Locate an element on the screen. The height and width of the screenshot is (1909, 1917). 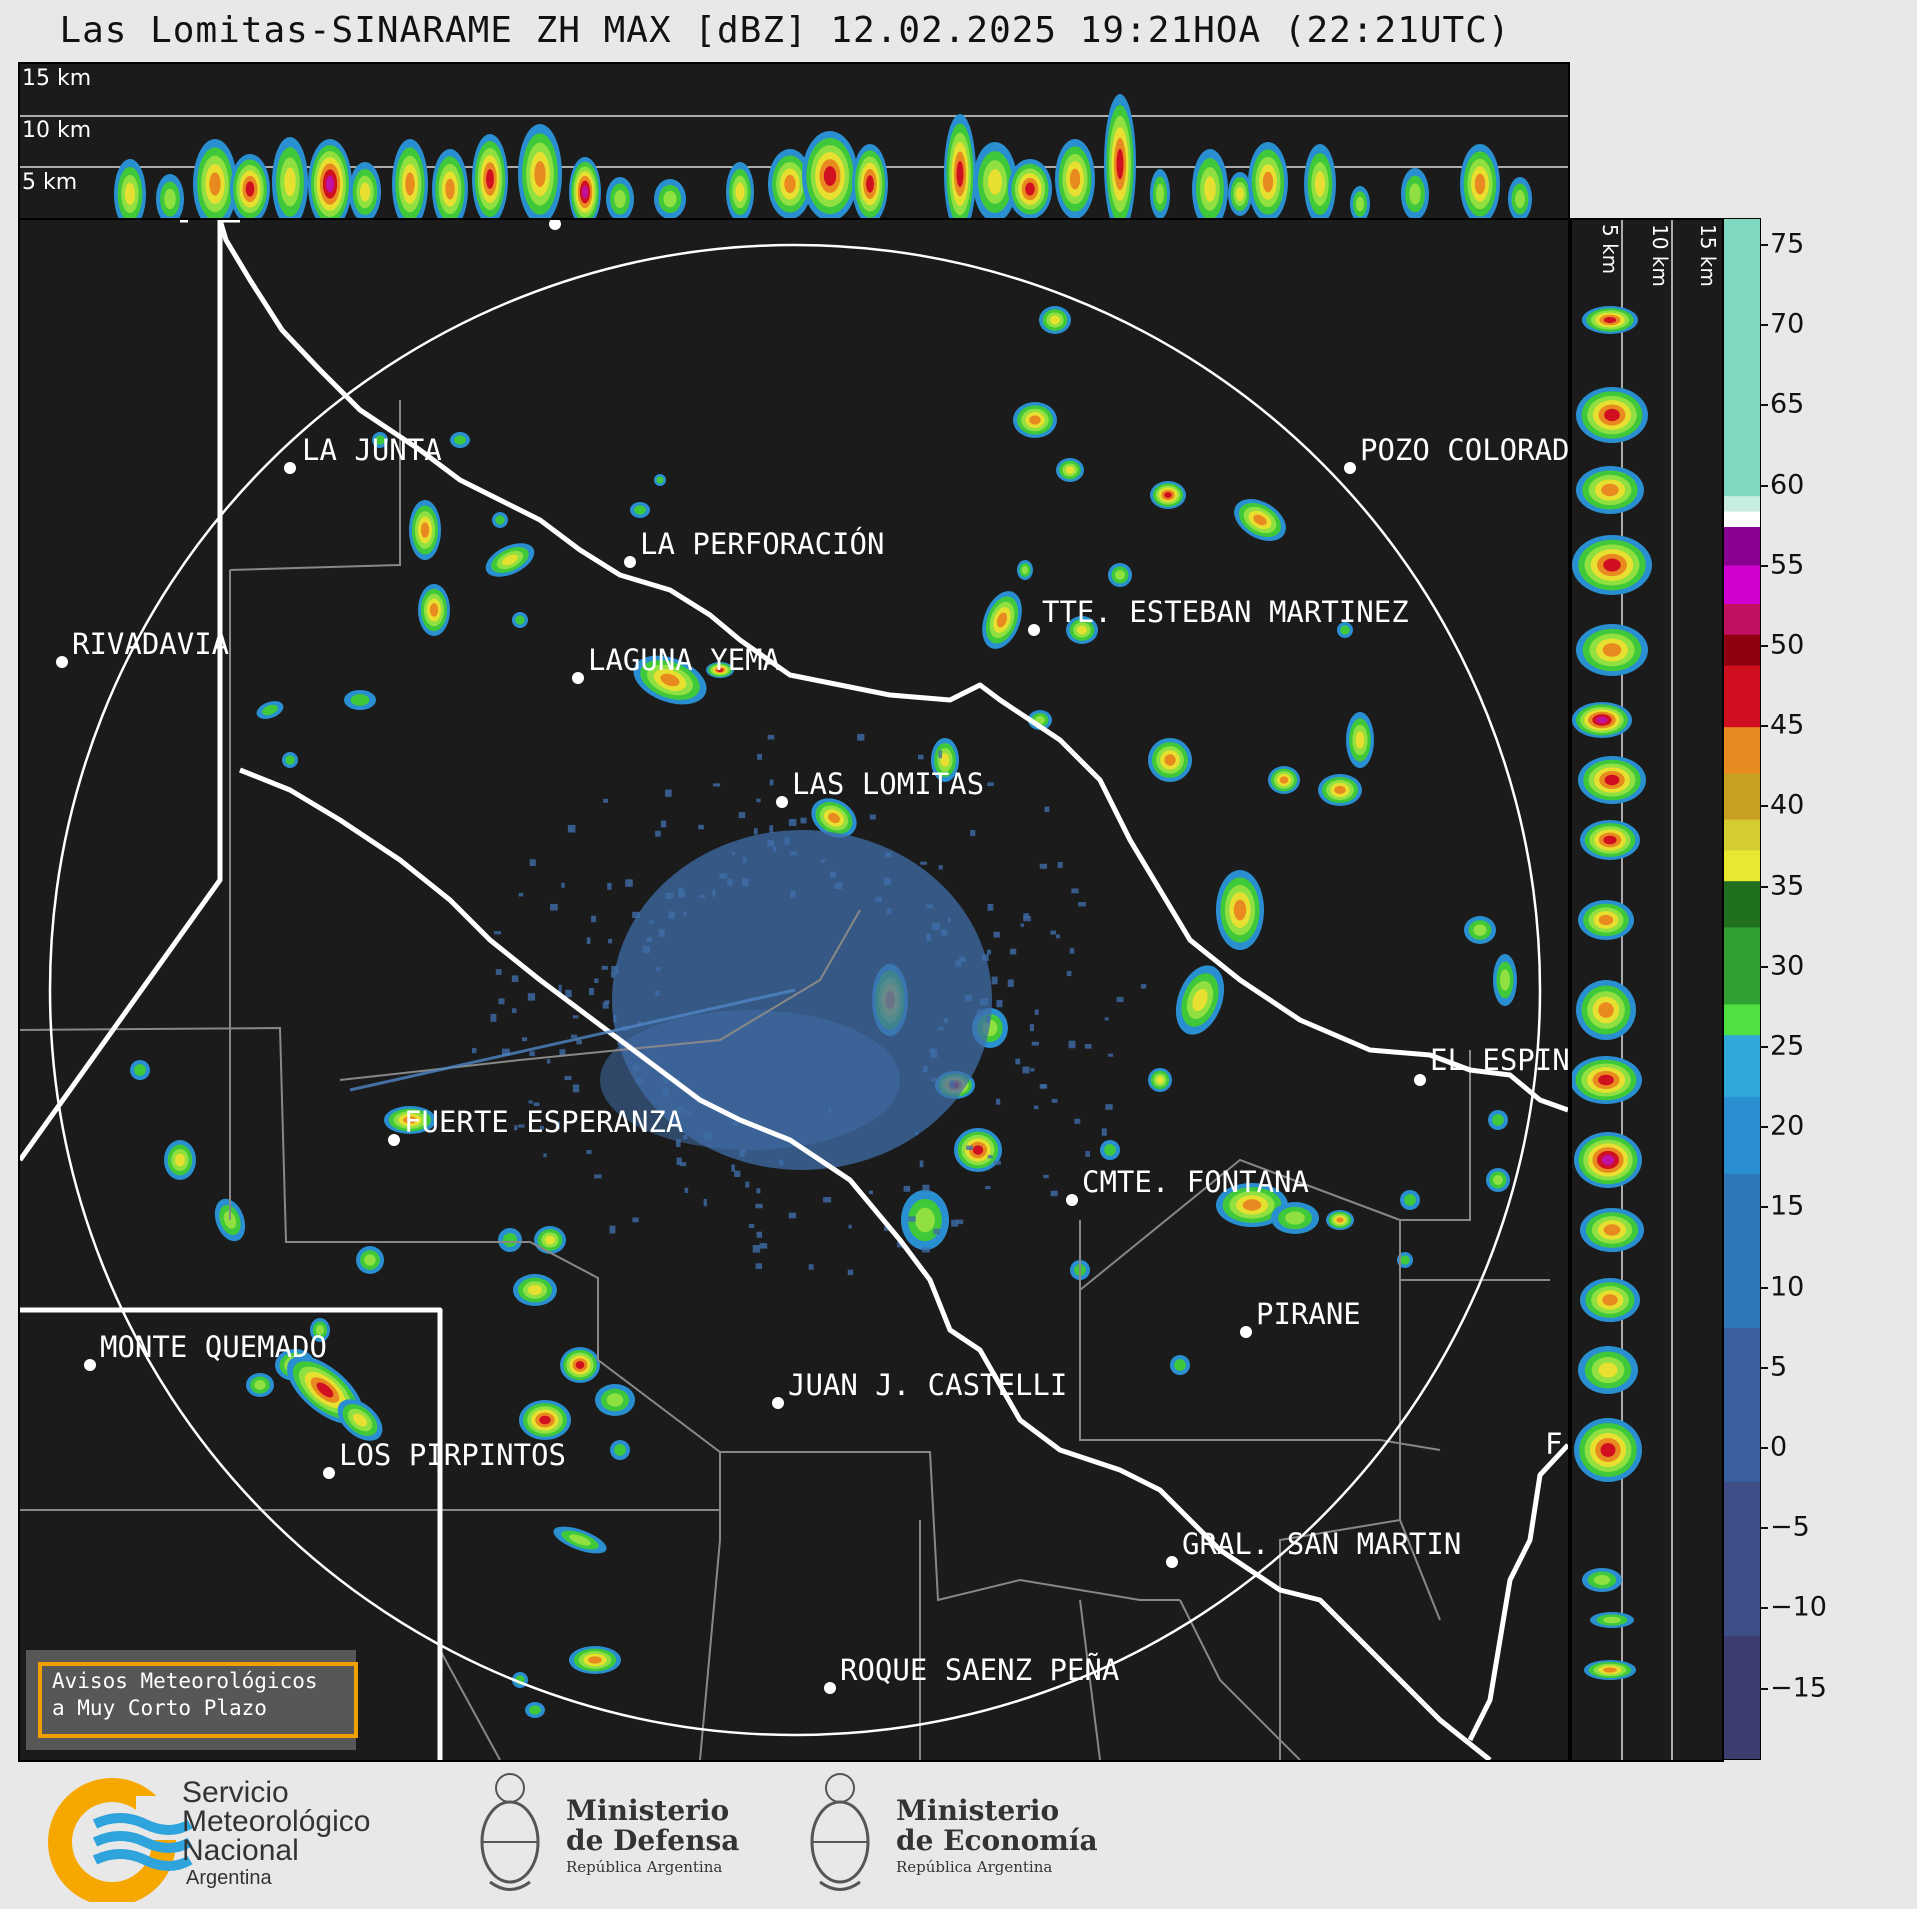
defensa-line-2: de Defensa is located at coordinates (652, 1841).